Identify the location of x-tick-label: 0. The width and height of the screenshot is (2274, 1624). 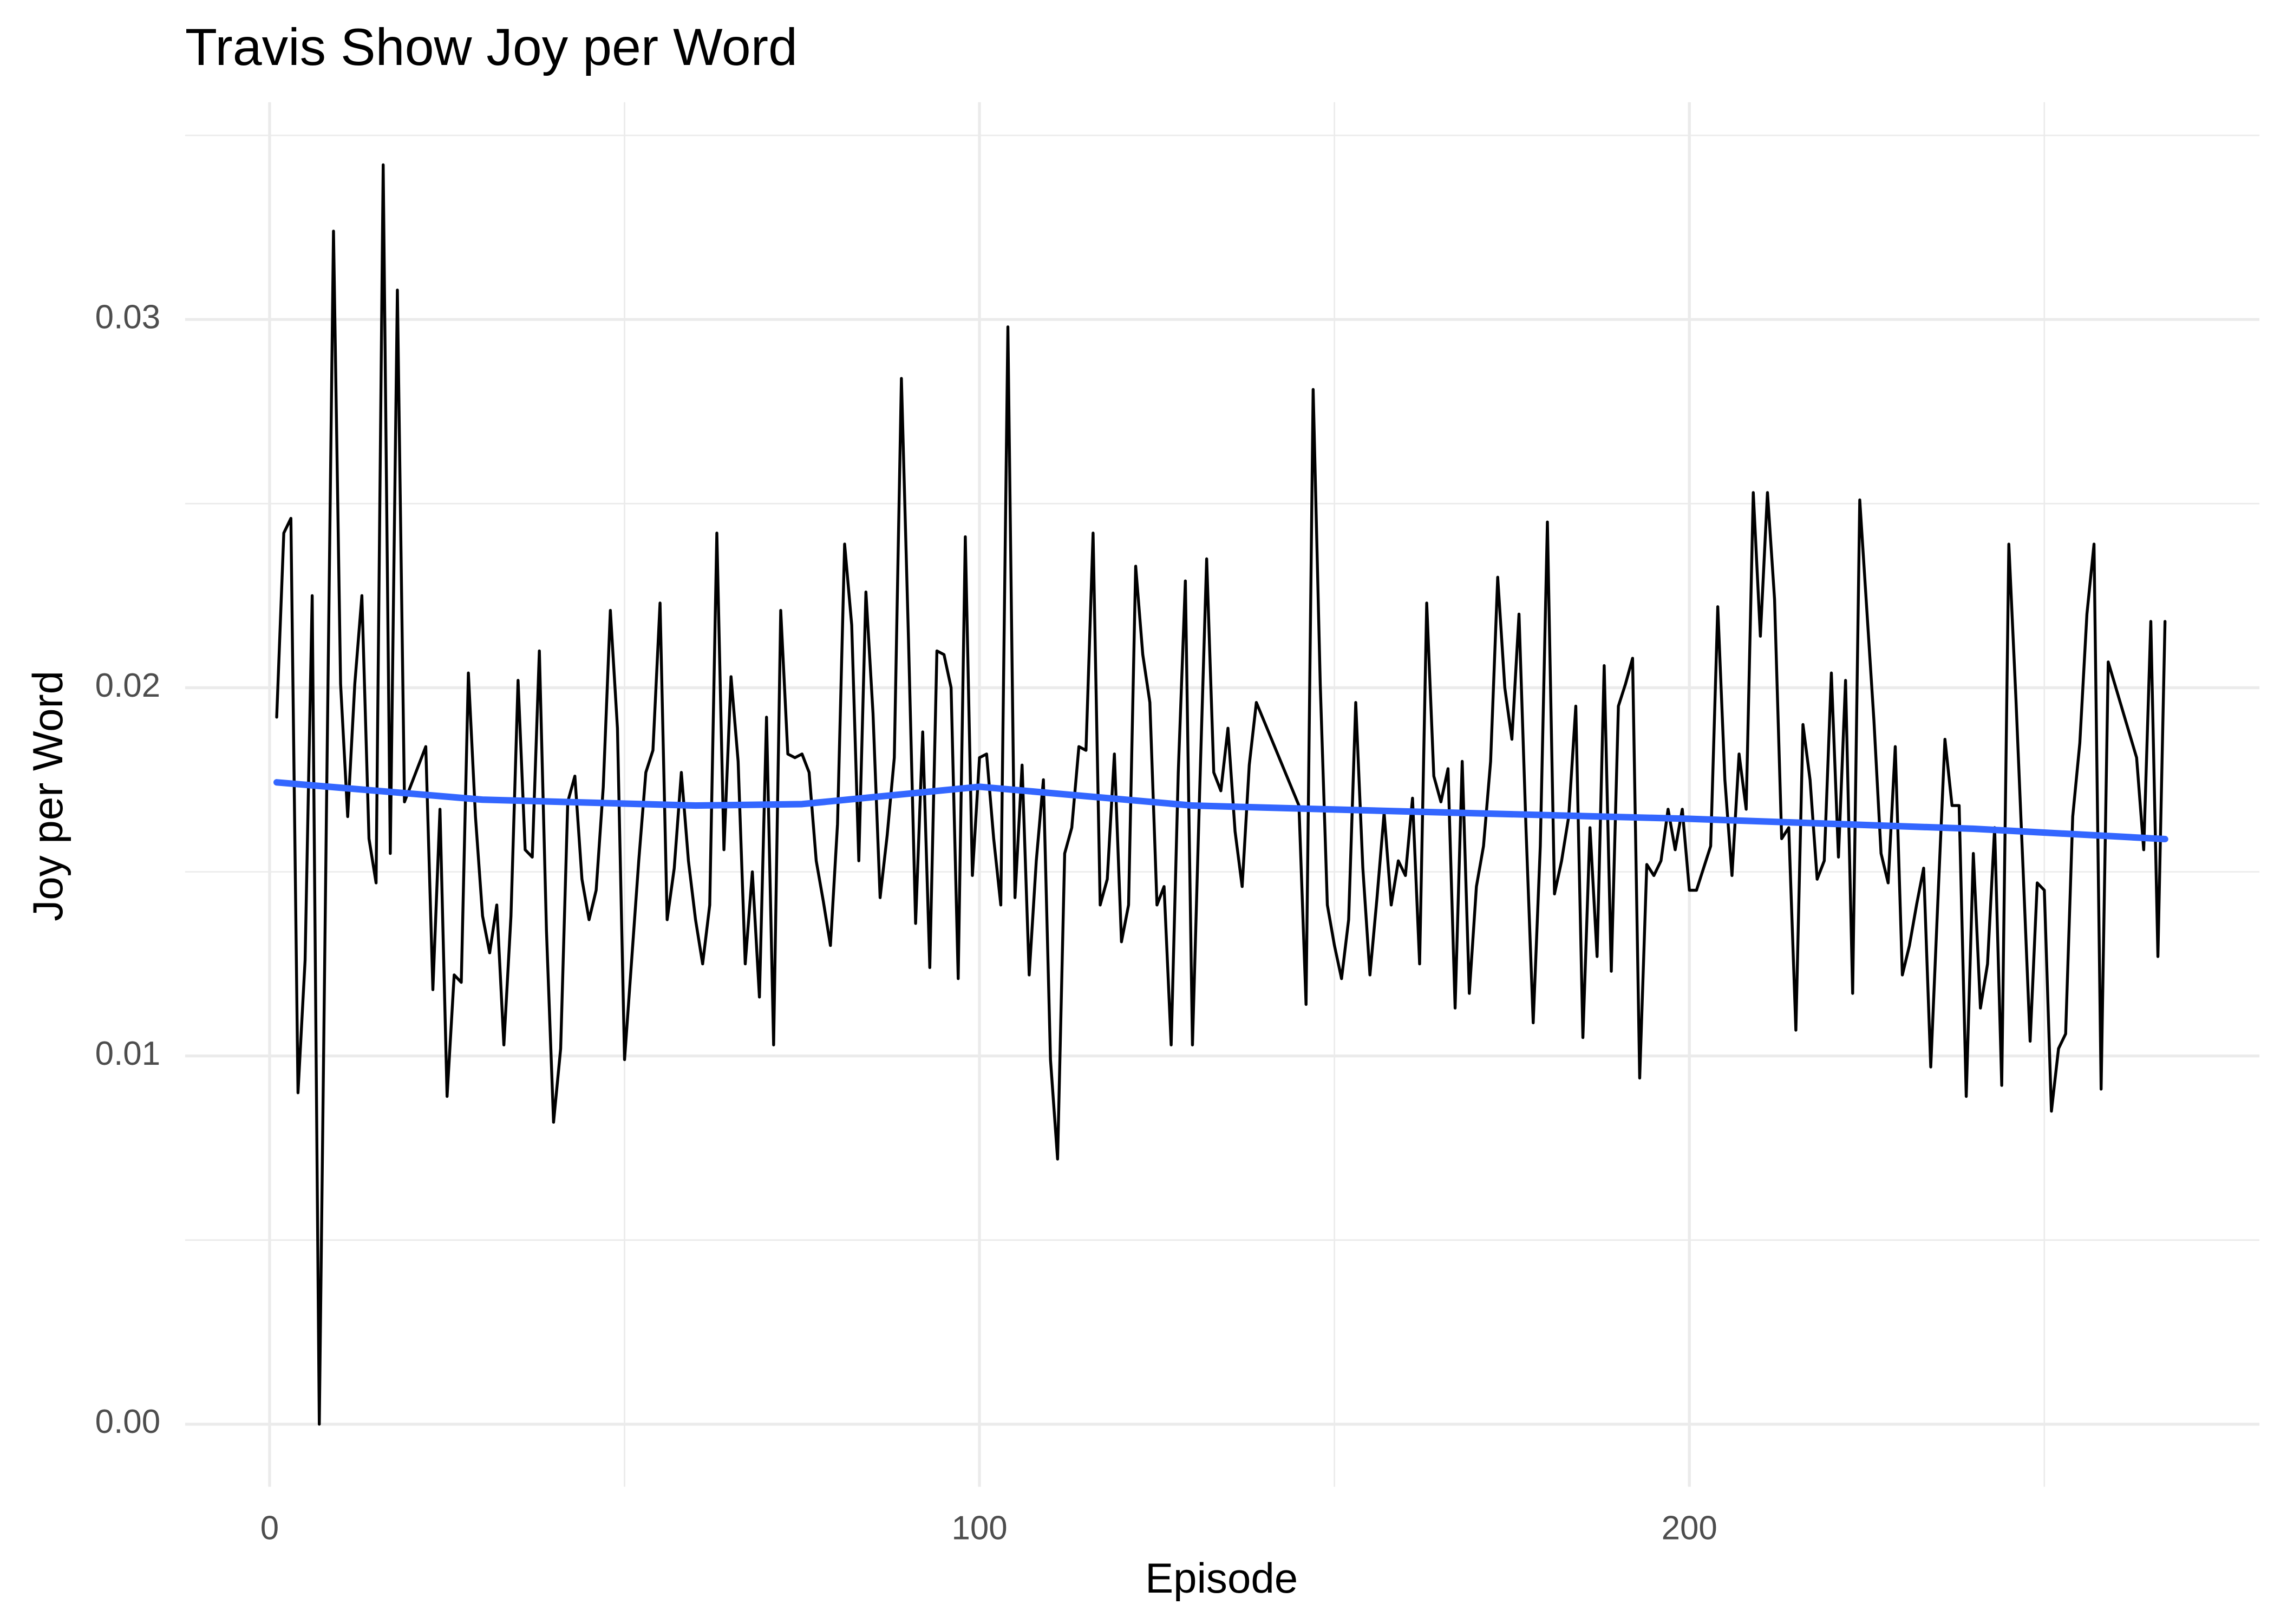
(270, 1528).